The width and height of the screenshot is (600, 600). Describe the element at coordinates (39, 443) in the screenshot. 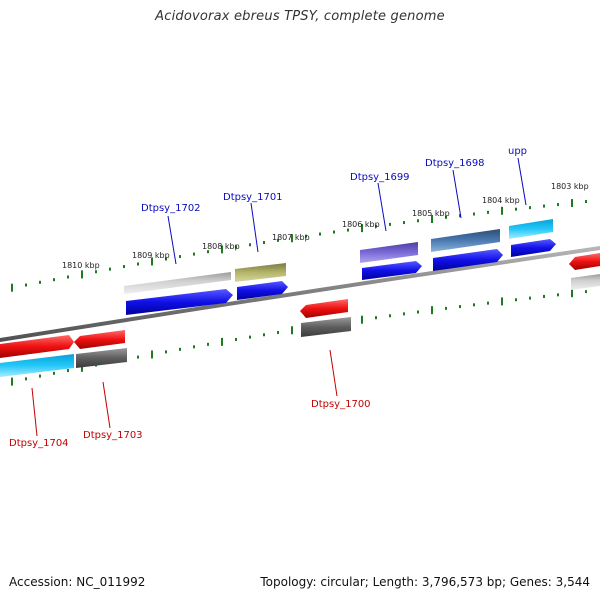

I see `gene-label-dtpsy-1704: Dtpsy_1704` at that location.